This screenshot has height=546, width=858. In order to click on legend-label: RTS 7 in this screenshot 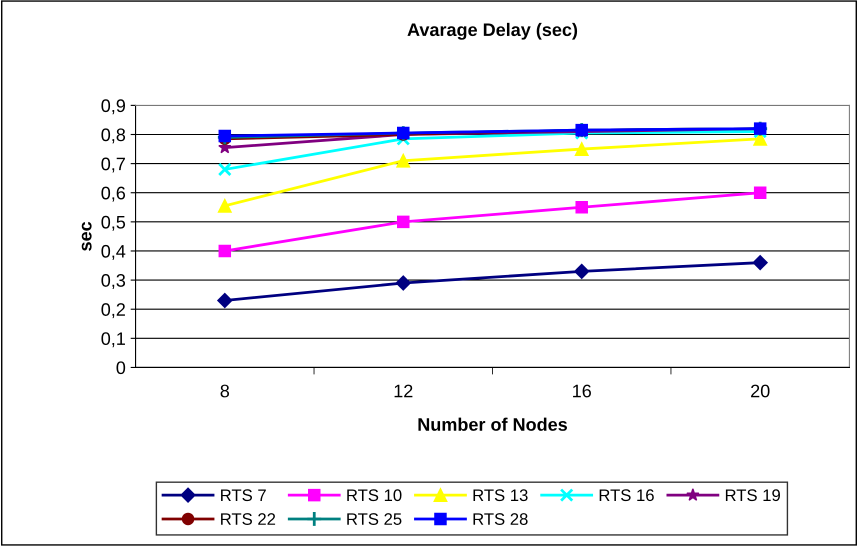, I will do `click(243, 495)`.